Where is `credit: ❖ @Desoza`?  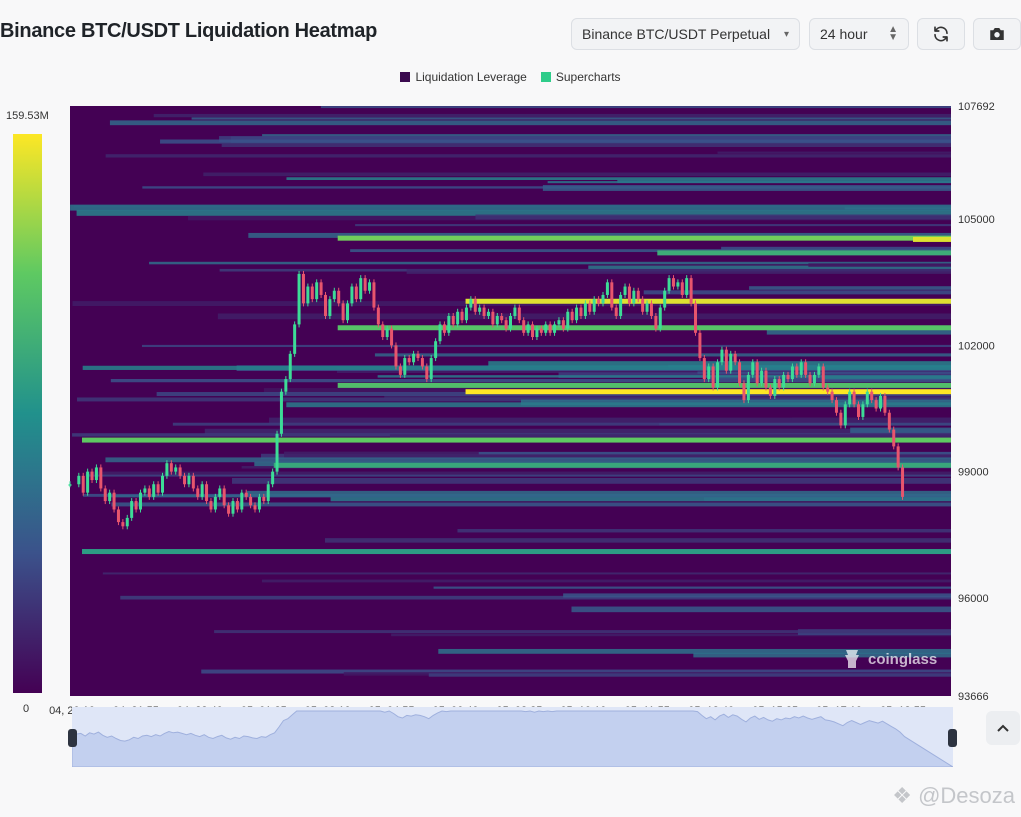 credit: ❖ @Desoza is located at coordinates (953, 796).